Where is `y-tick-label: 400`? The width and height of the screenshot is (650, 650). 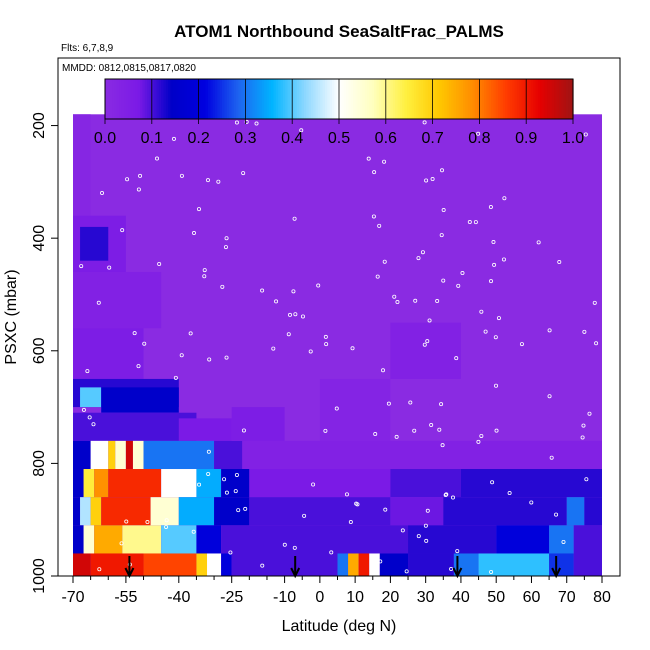 y-tick-label: 400 is located at coordinates (39, 238).